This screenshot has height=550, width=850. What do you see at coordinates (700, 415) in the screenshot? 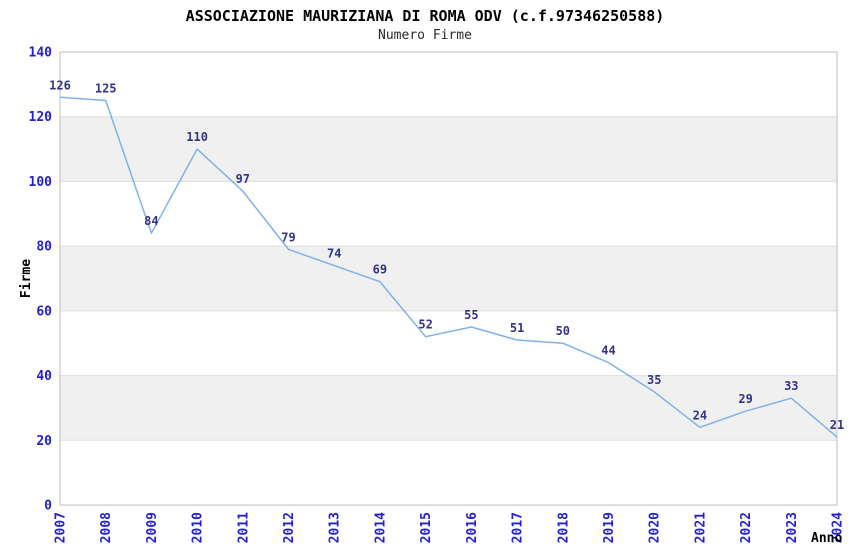
I see `data-label: 24` at bounding box center [700, 415].